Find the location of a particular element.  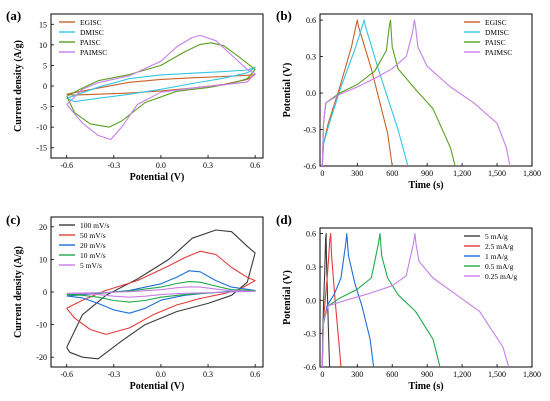

series-line-100-mv-s is located at coordinates (161, 294).